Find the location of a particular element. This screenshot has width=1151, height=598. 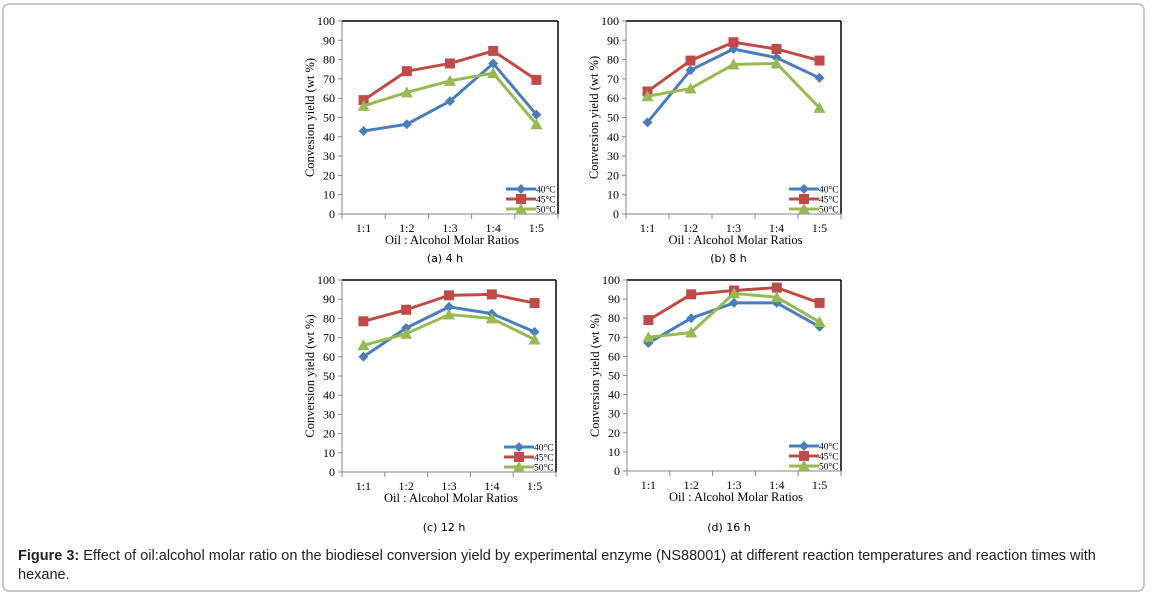

y-tick-label: 90 is located at coordinates (614, 299).